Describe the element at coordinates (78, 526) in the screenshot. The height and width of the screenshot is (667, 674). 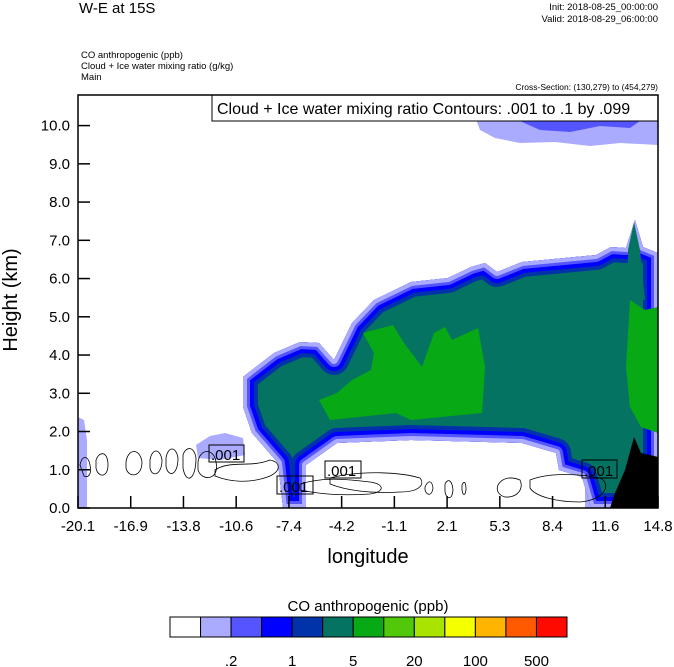
I see `x-tick-label: -20.1` at that location.